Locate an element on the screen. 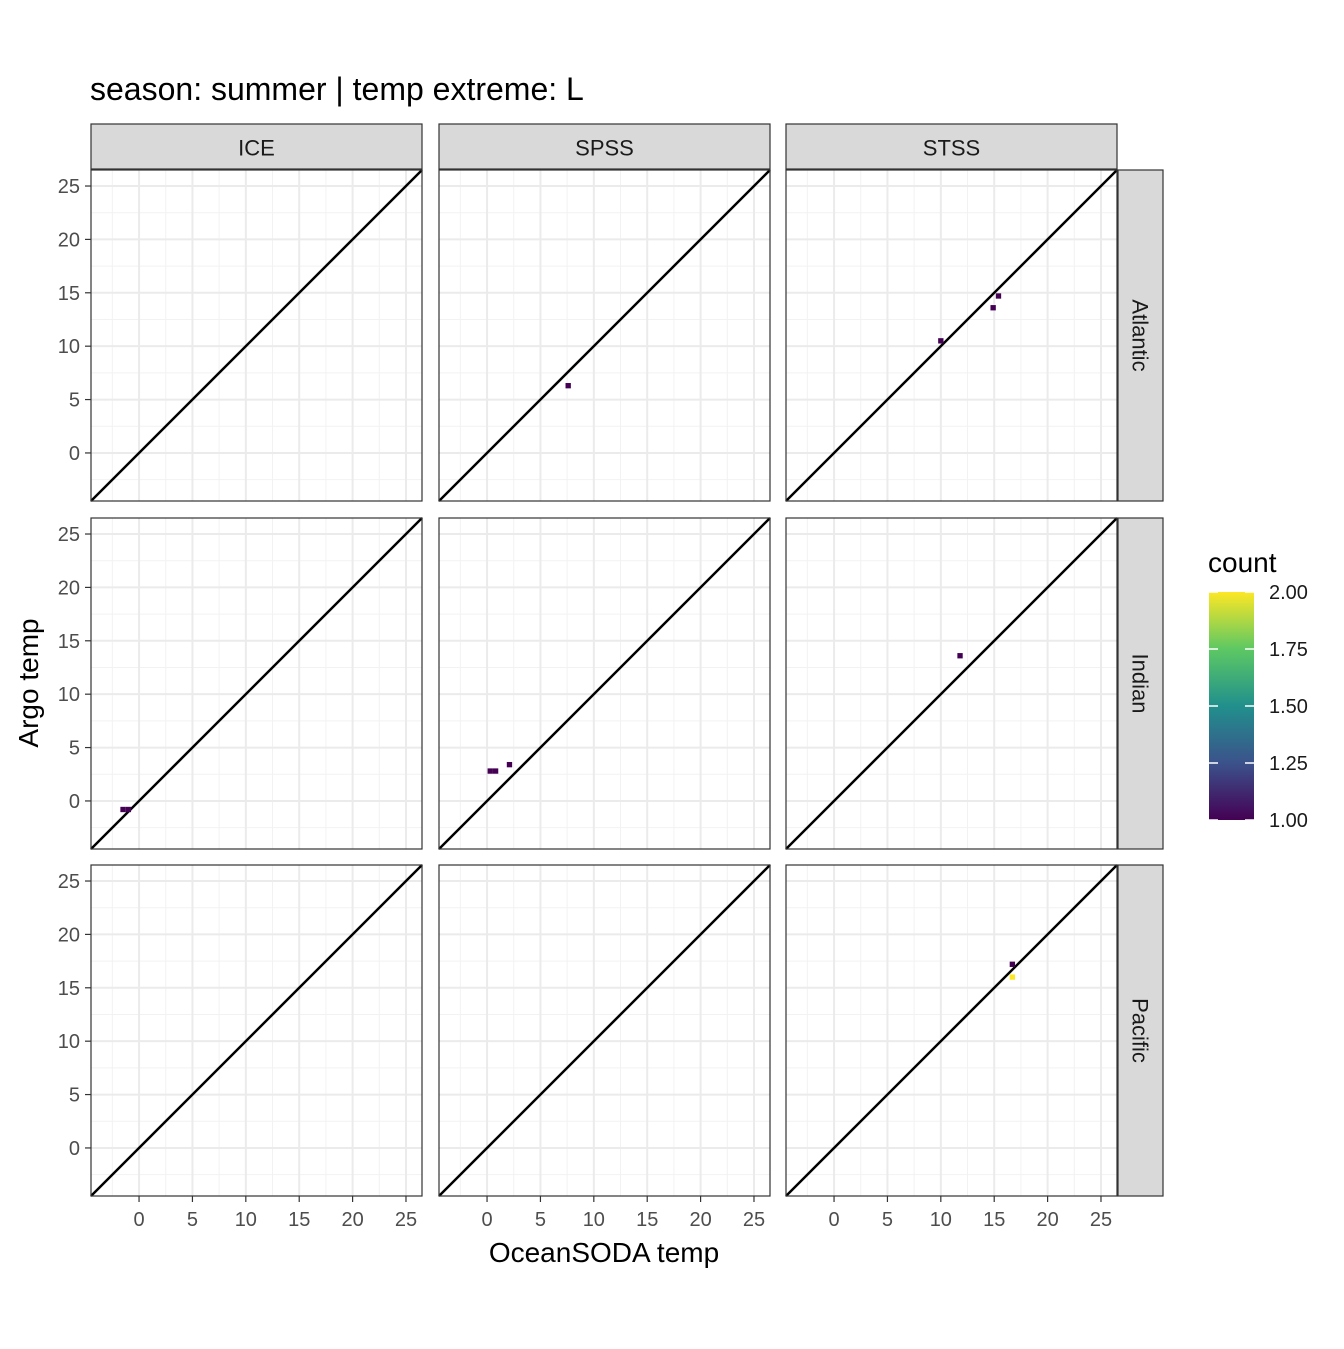 The width and height of the screenshot is (1344, 1349). panel-stss-atlantic is located at coordinates (951, 335).